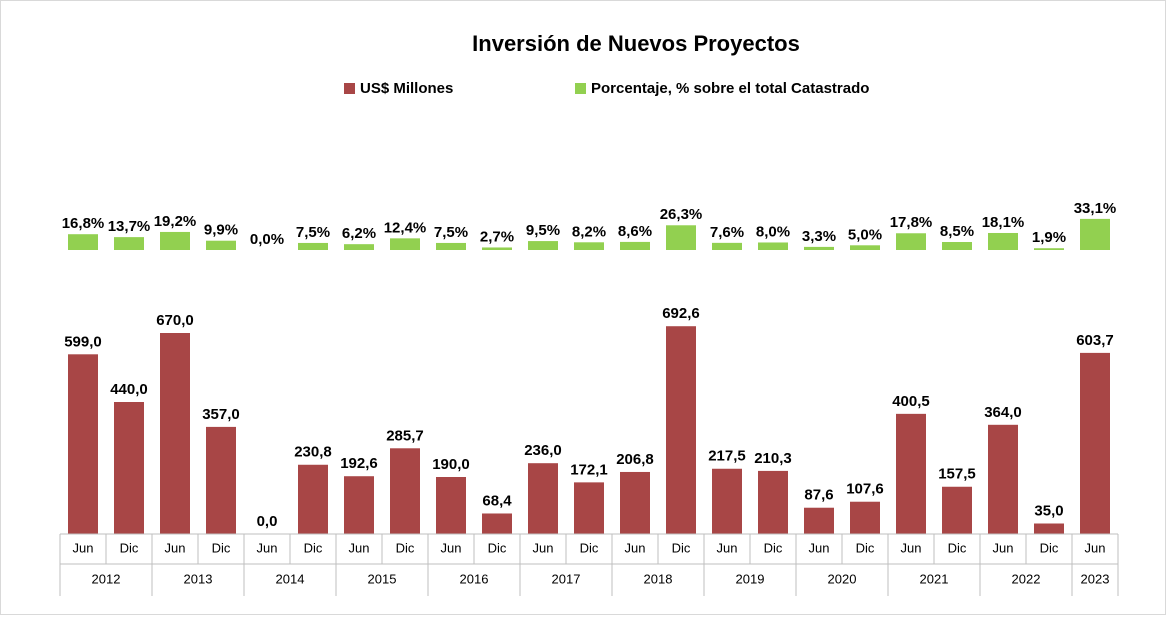  I want to click on data-label: 1,9%, so click(1049, 237).